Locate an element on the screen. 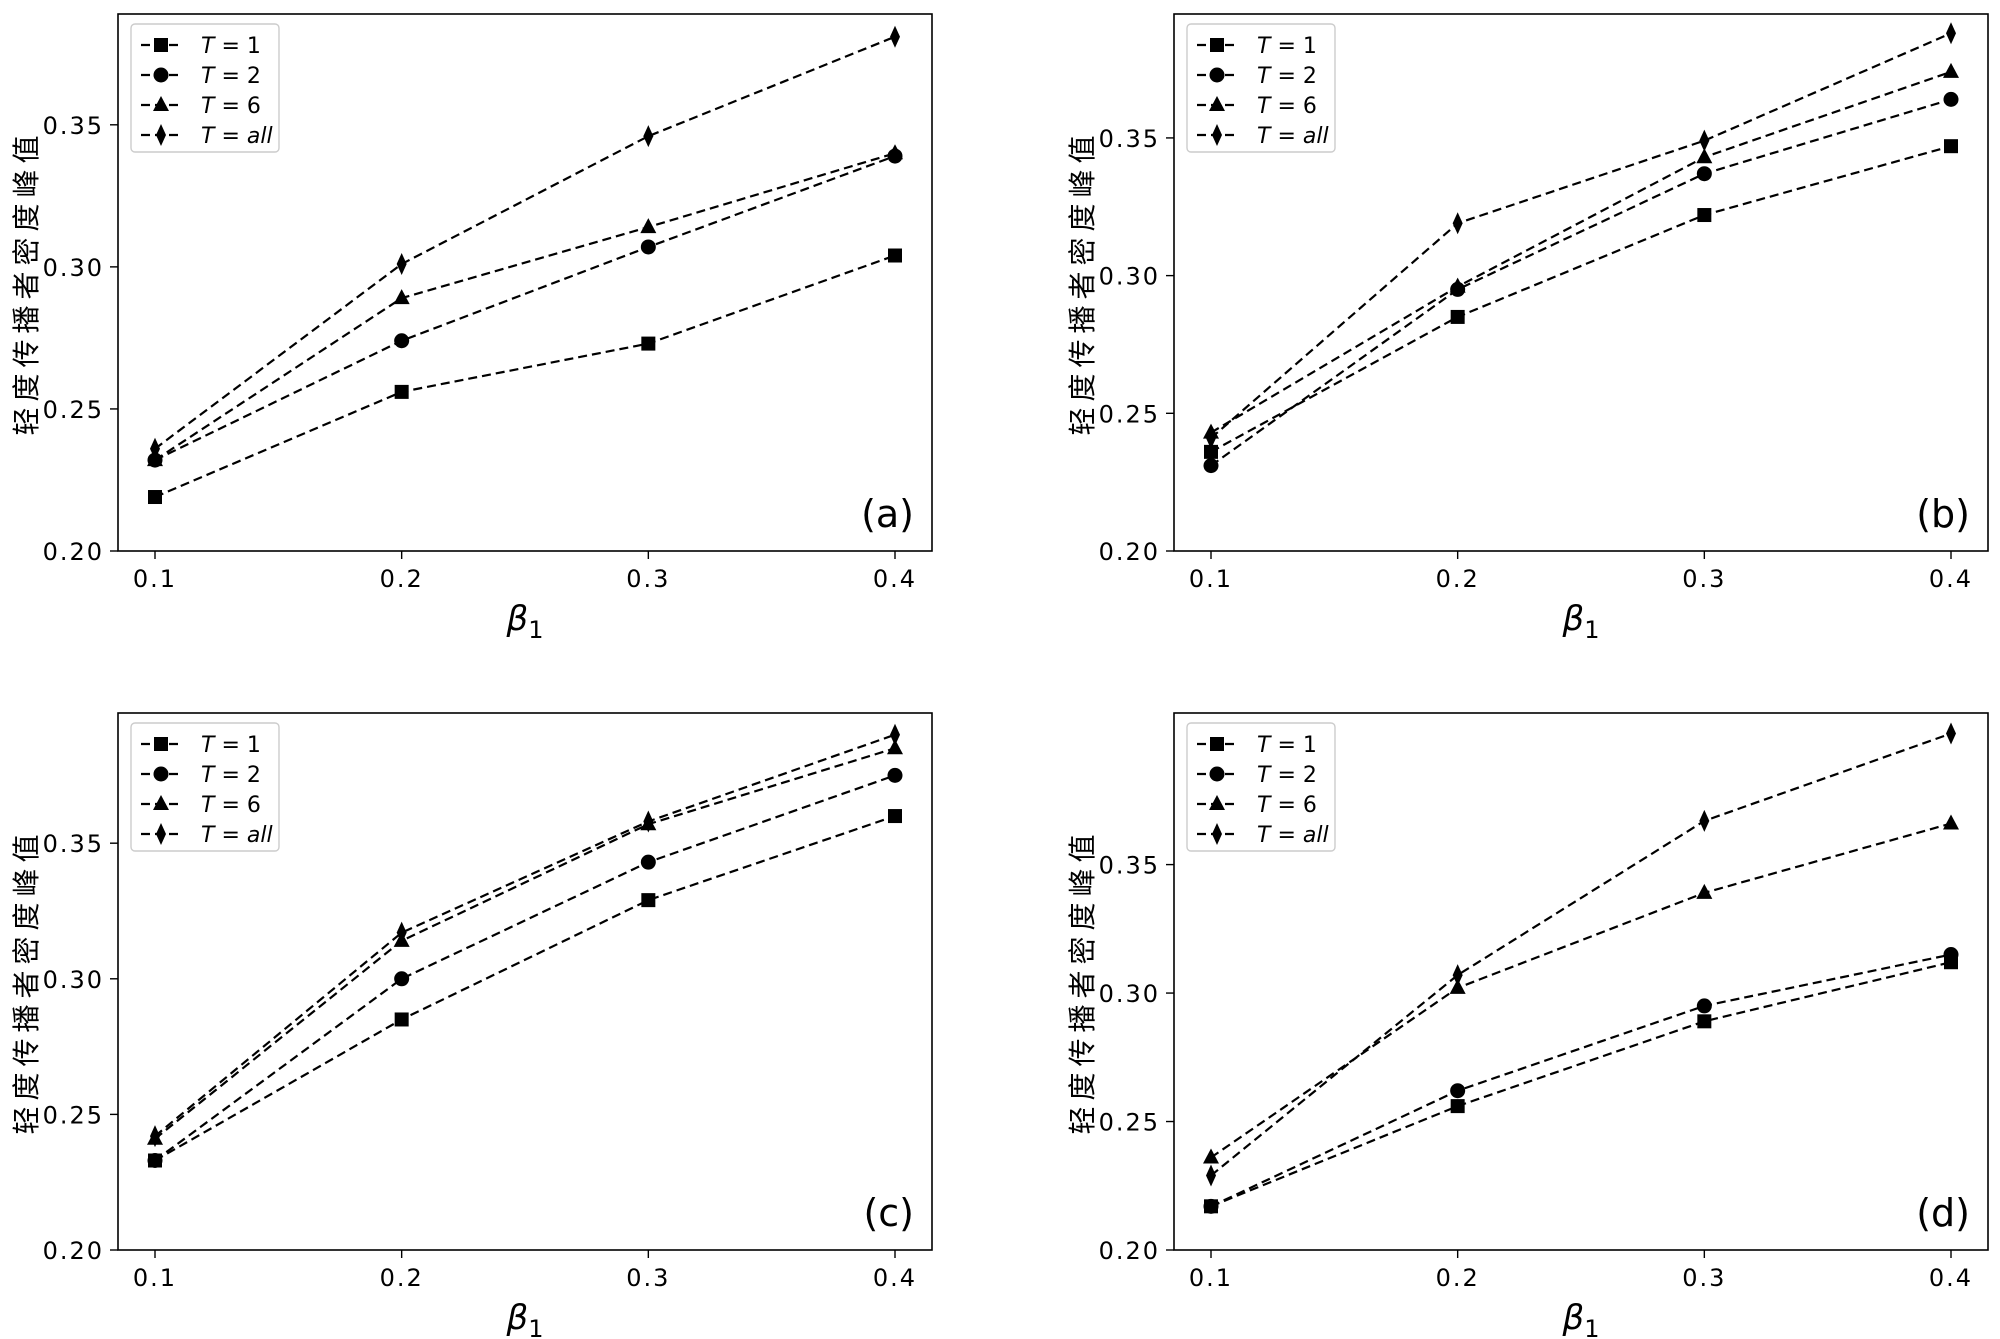 The image size is (2000, 1339). legend-label: T = 6 is located at coordinates (231, 106).